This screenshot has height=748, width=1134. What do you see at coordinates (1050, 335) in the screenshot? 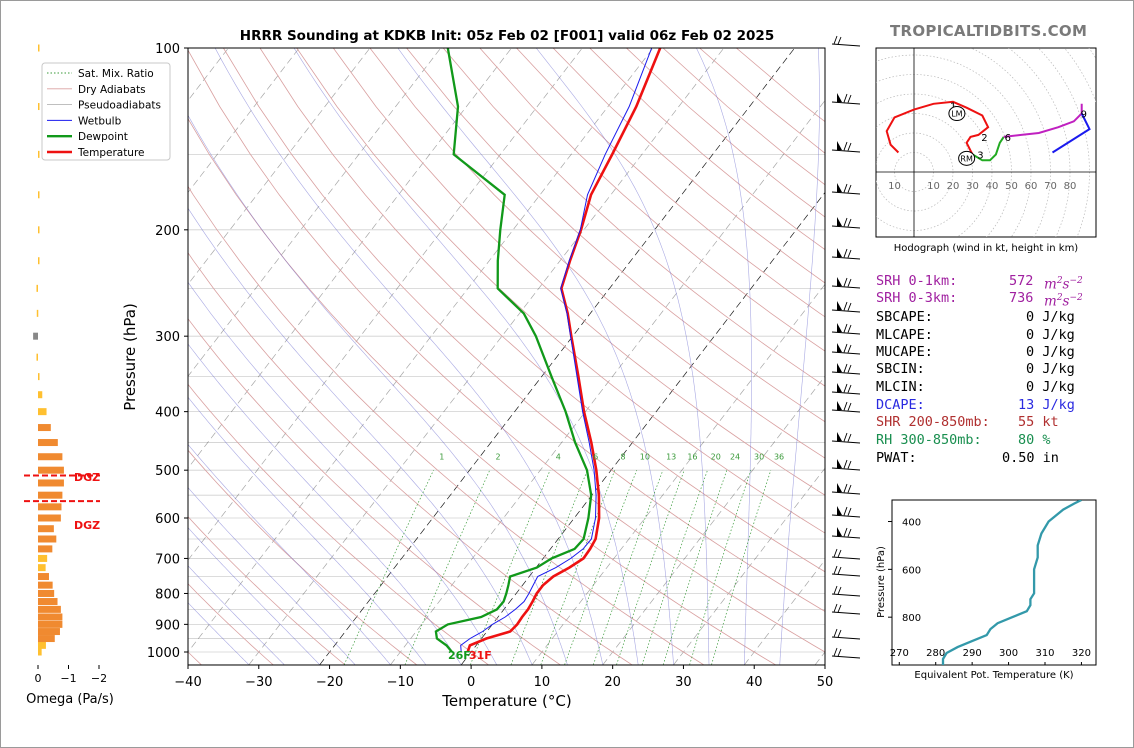
I see `mlcape-value: 0 J/kg` at bounding box center [1050, 335].